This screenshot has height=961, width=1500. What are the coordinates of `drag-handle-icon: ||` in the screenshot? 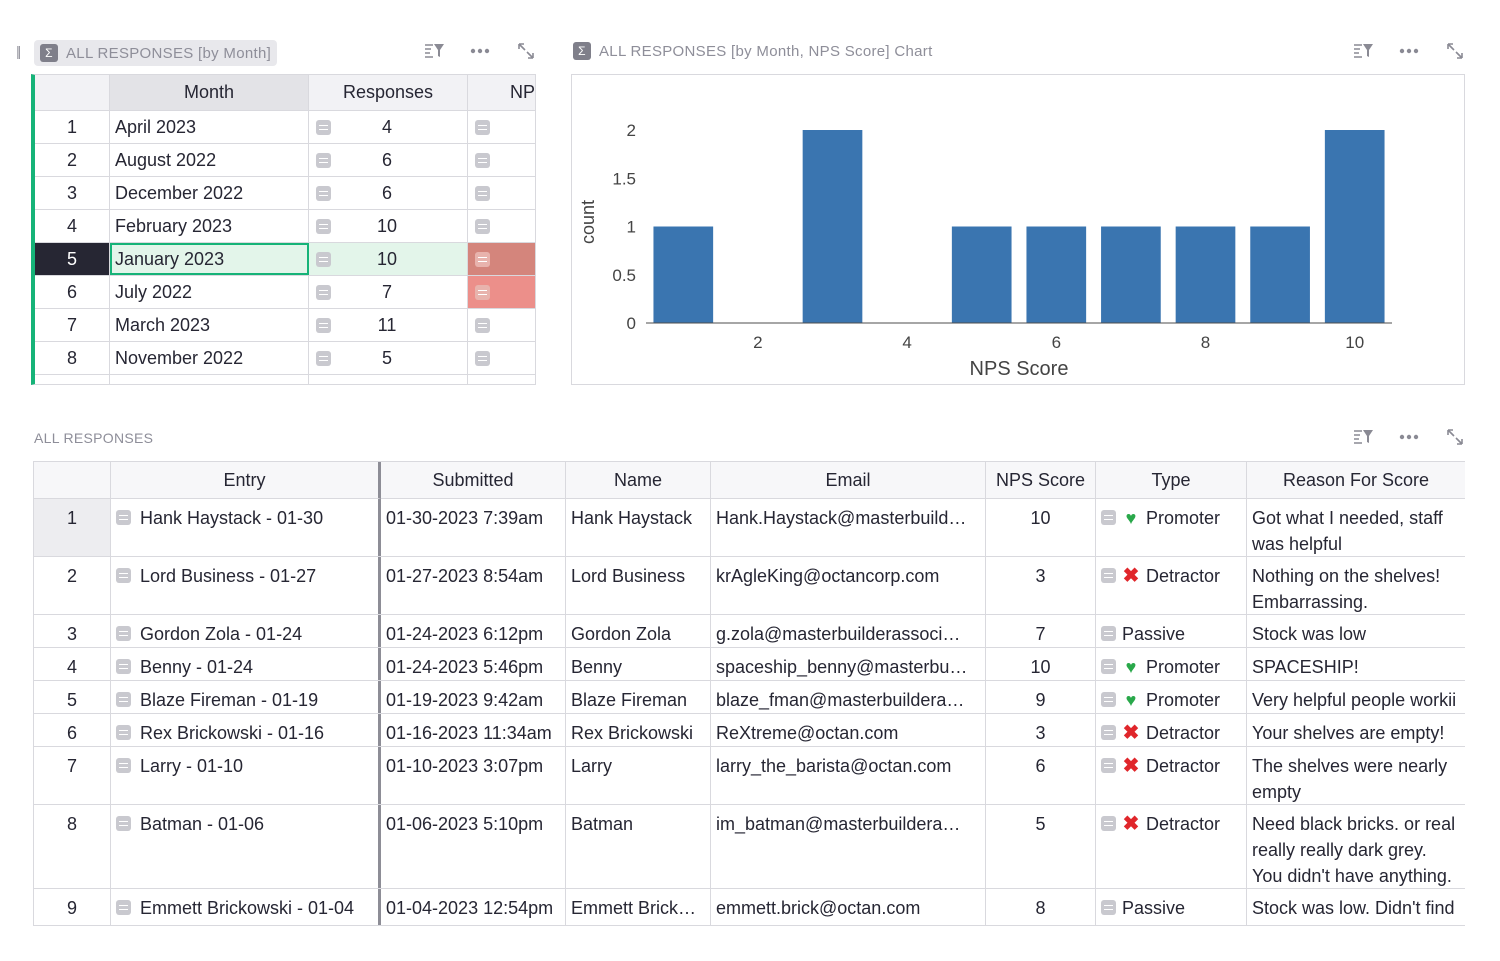 It's located at (18, 51).